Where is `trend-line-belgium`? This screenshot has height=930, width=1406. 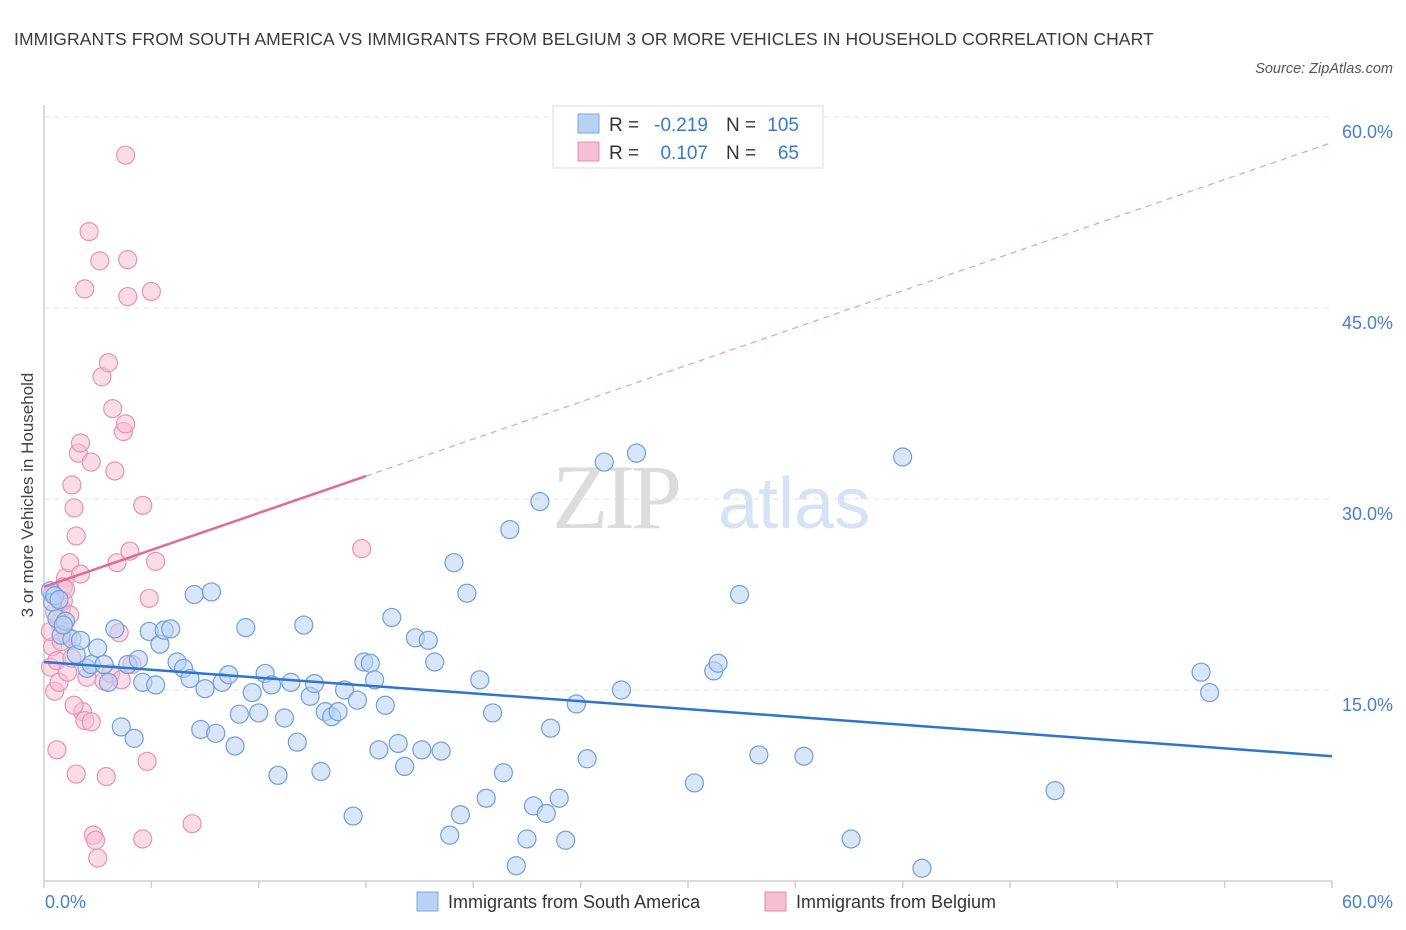 trend-line-belgium is located at coordinates (205, 531).